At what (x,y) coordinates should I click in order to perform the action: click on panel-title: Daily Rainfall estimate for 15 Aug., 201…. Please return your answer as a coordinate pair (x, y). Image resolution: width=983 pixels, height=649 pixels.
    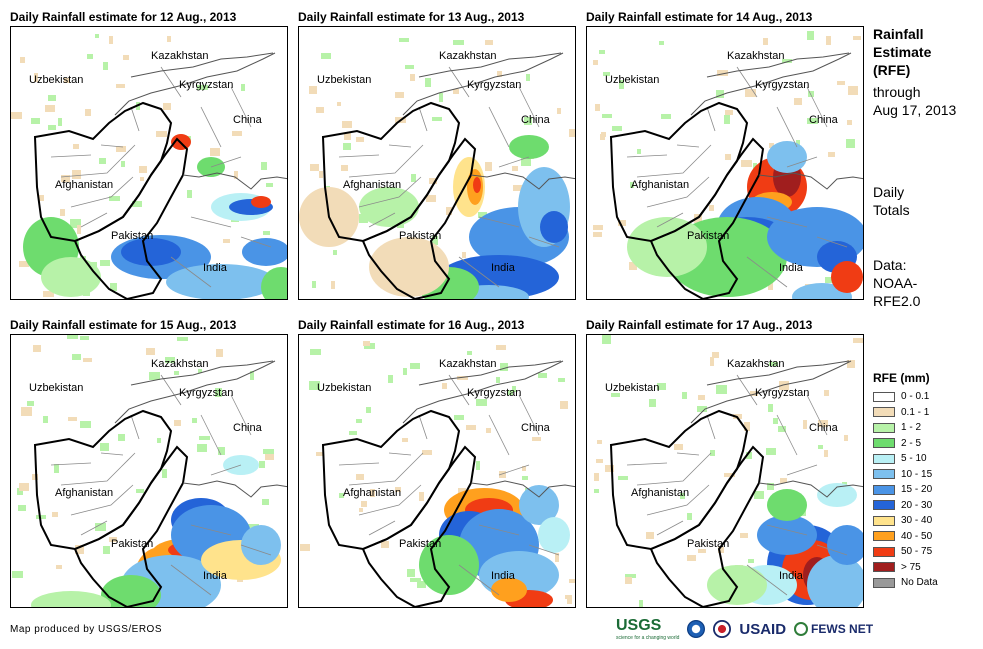
    Looking at the image, I should click on (123, 325).